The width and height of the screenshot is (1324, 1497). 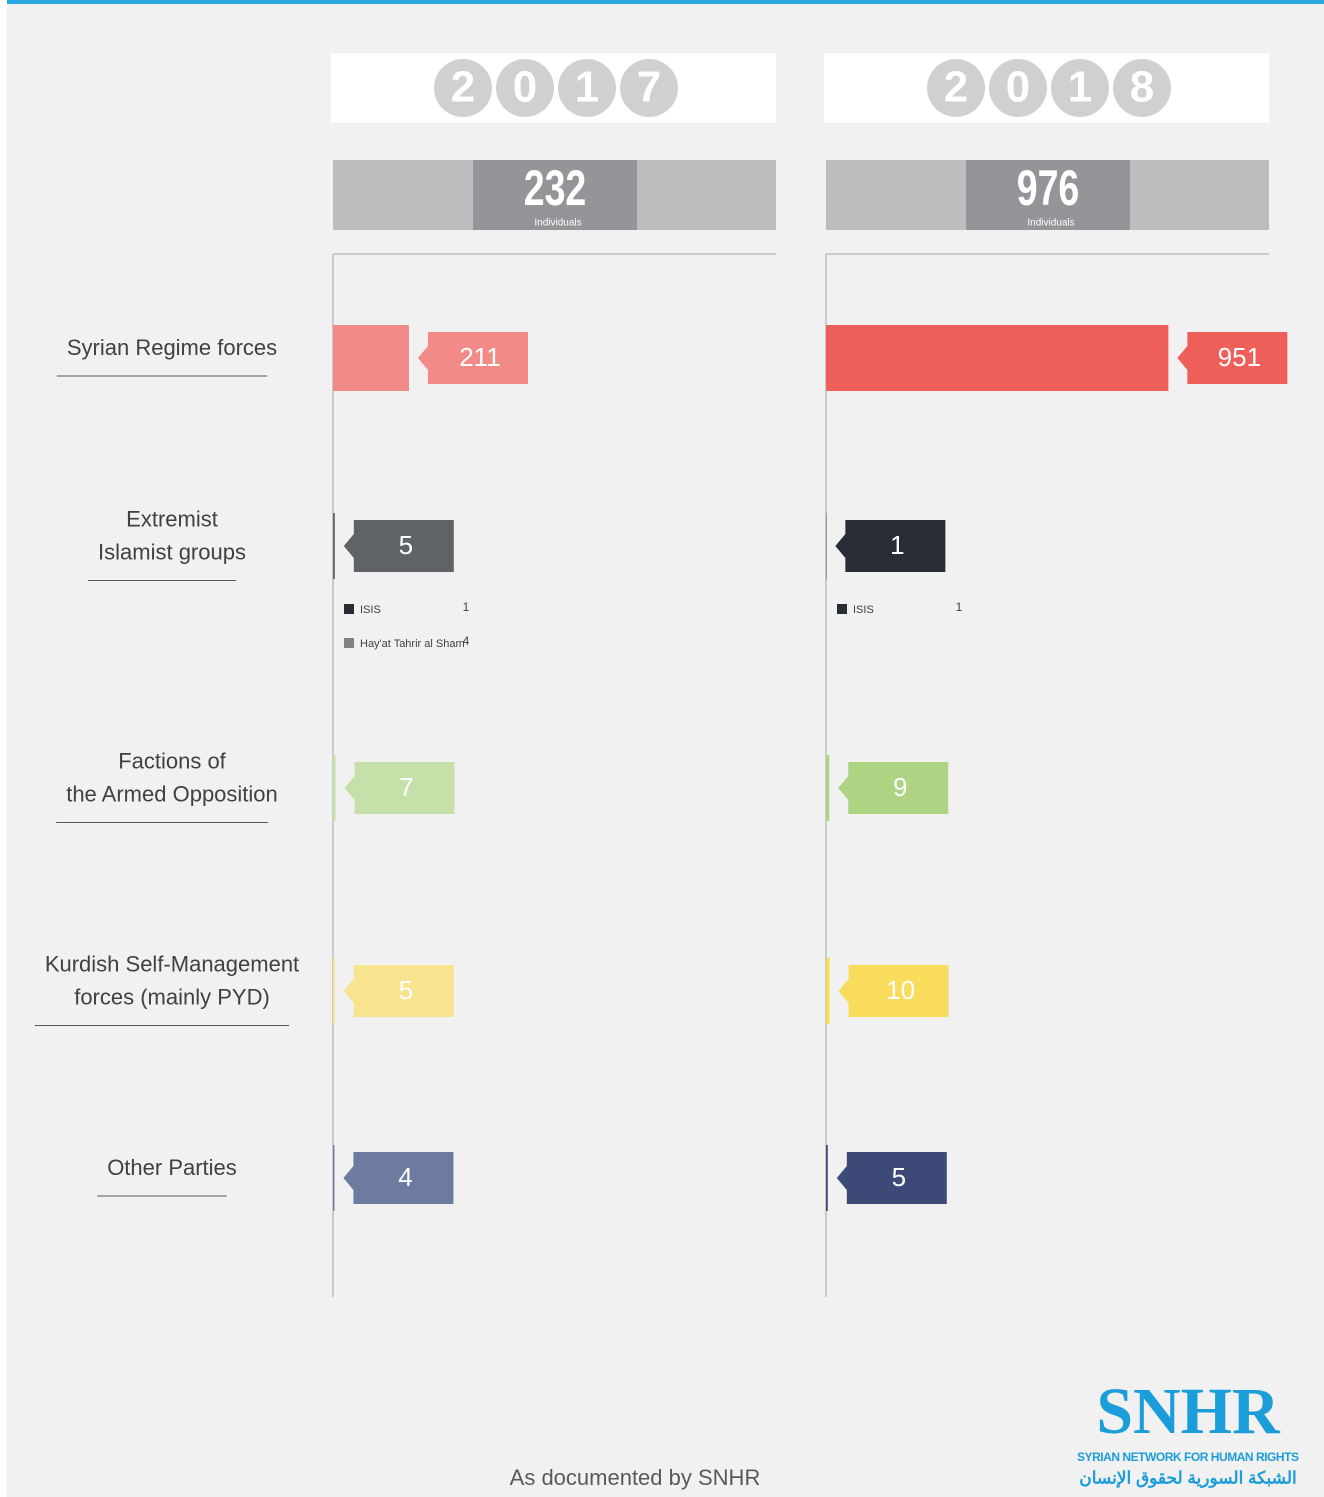 I want to click on logo-org-en: SYRIAN NETWORK FOR HUMAN RIGHTS, so click(x=1188, y=1457).